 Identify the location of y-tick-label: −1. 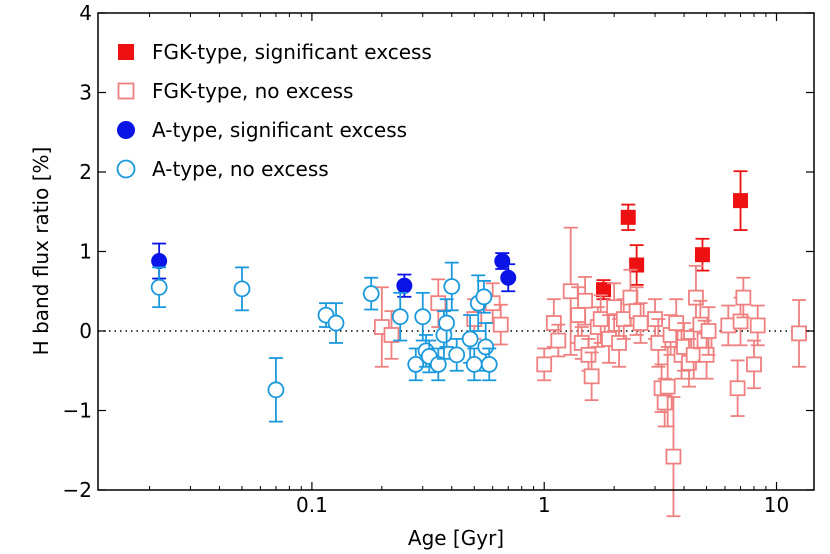
(77, 411).